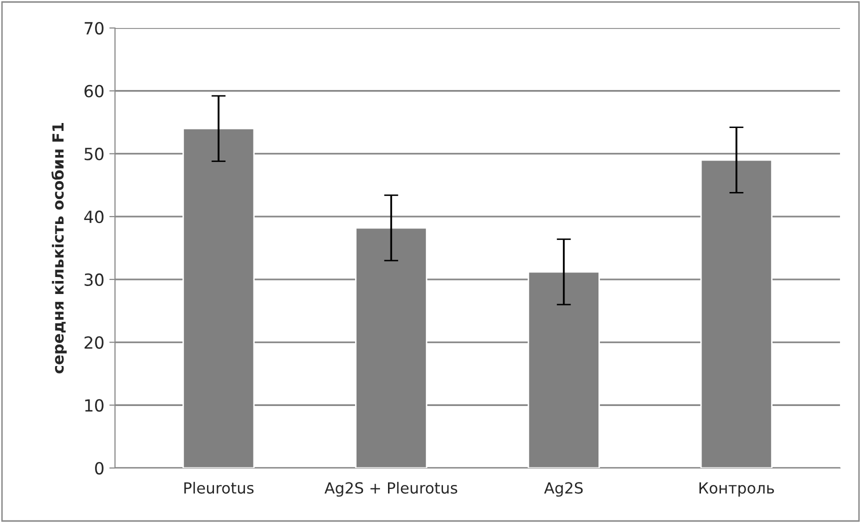 This screenshot has height=523, width=861. Describe the element at coordinates (219, 488) in the screenshot. I see `x-tick-label: Pleurotus` at that location.